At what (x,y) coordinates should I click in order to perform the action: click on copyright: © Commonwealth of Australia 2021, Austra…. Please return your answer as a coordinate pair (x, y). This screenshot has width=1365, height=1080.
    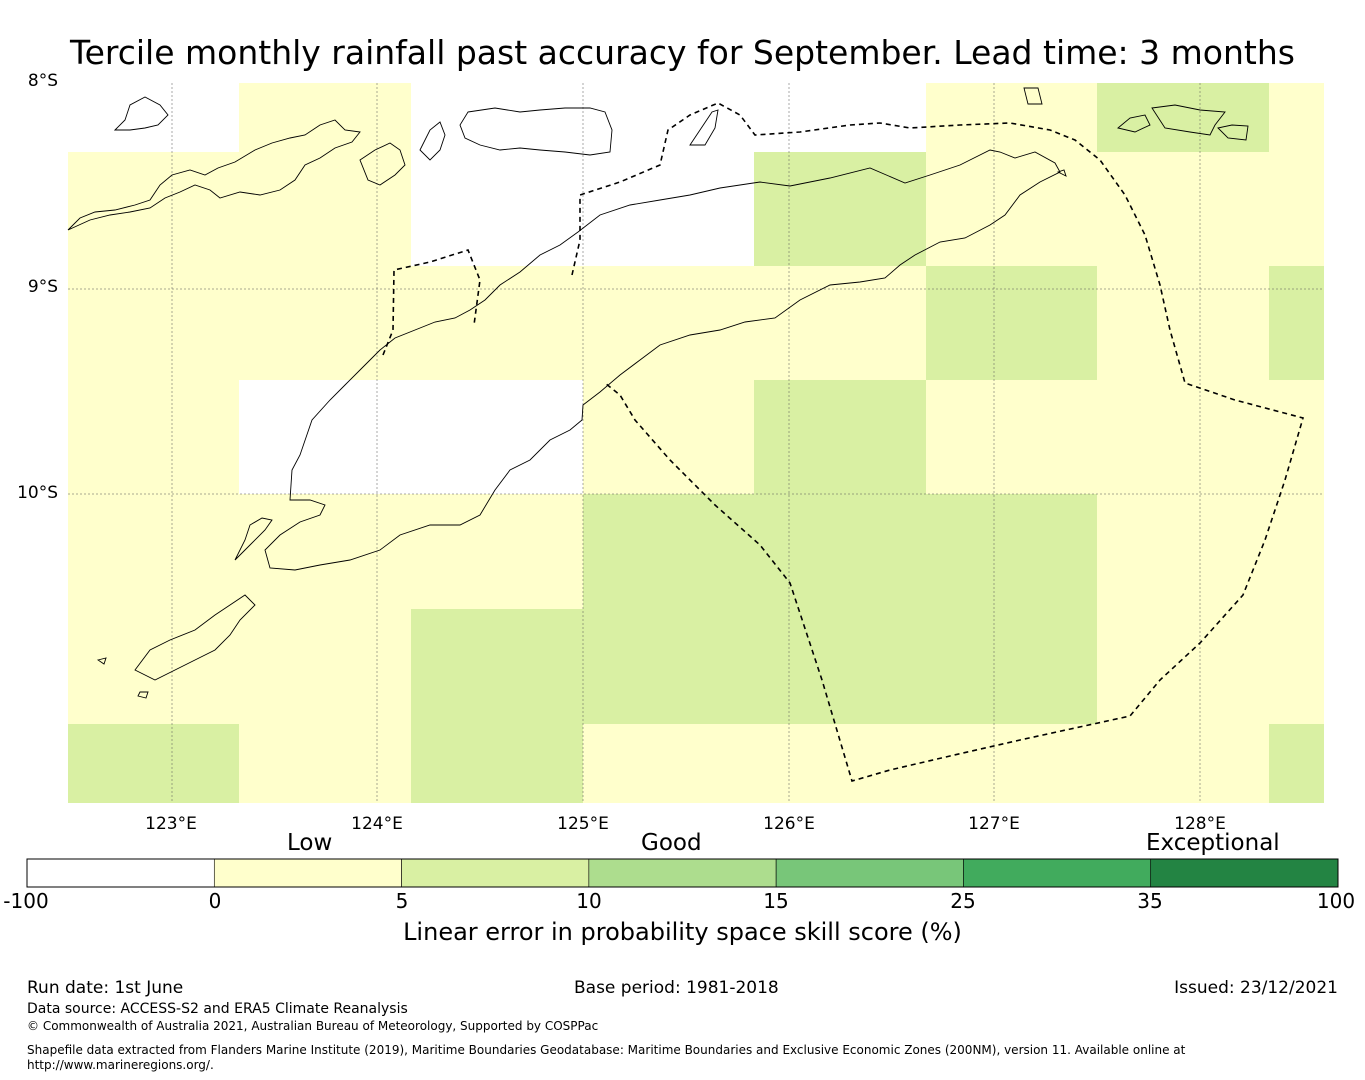
    Looking at the image, I should click on (313, 1026).